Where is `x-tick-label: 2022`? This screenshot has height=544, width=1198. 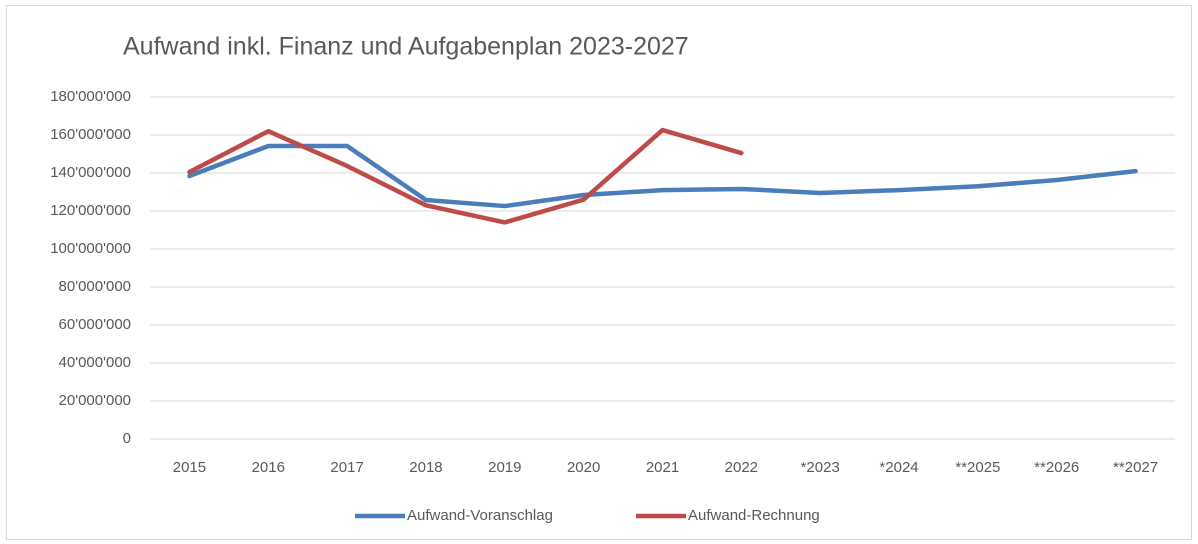
x-tick-label: 2022 is located at coordinates (741, 467).